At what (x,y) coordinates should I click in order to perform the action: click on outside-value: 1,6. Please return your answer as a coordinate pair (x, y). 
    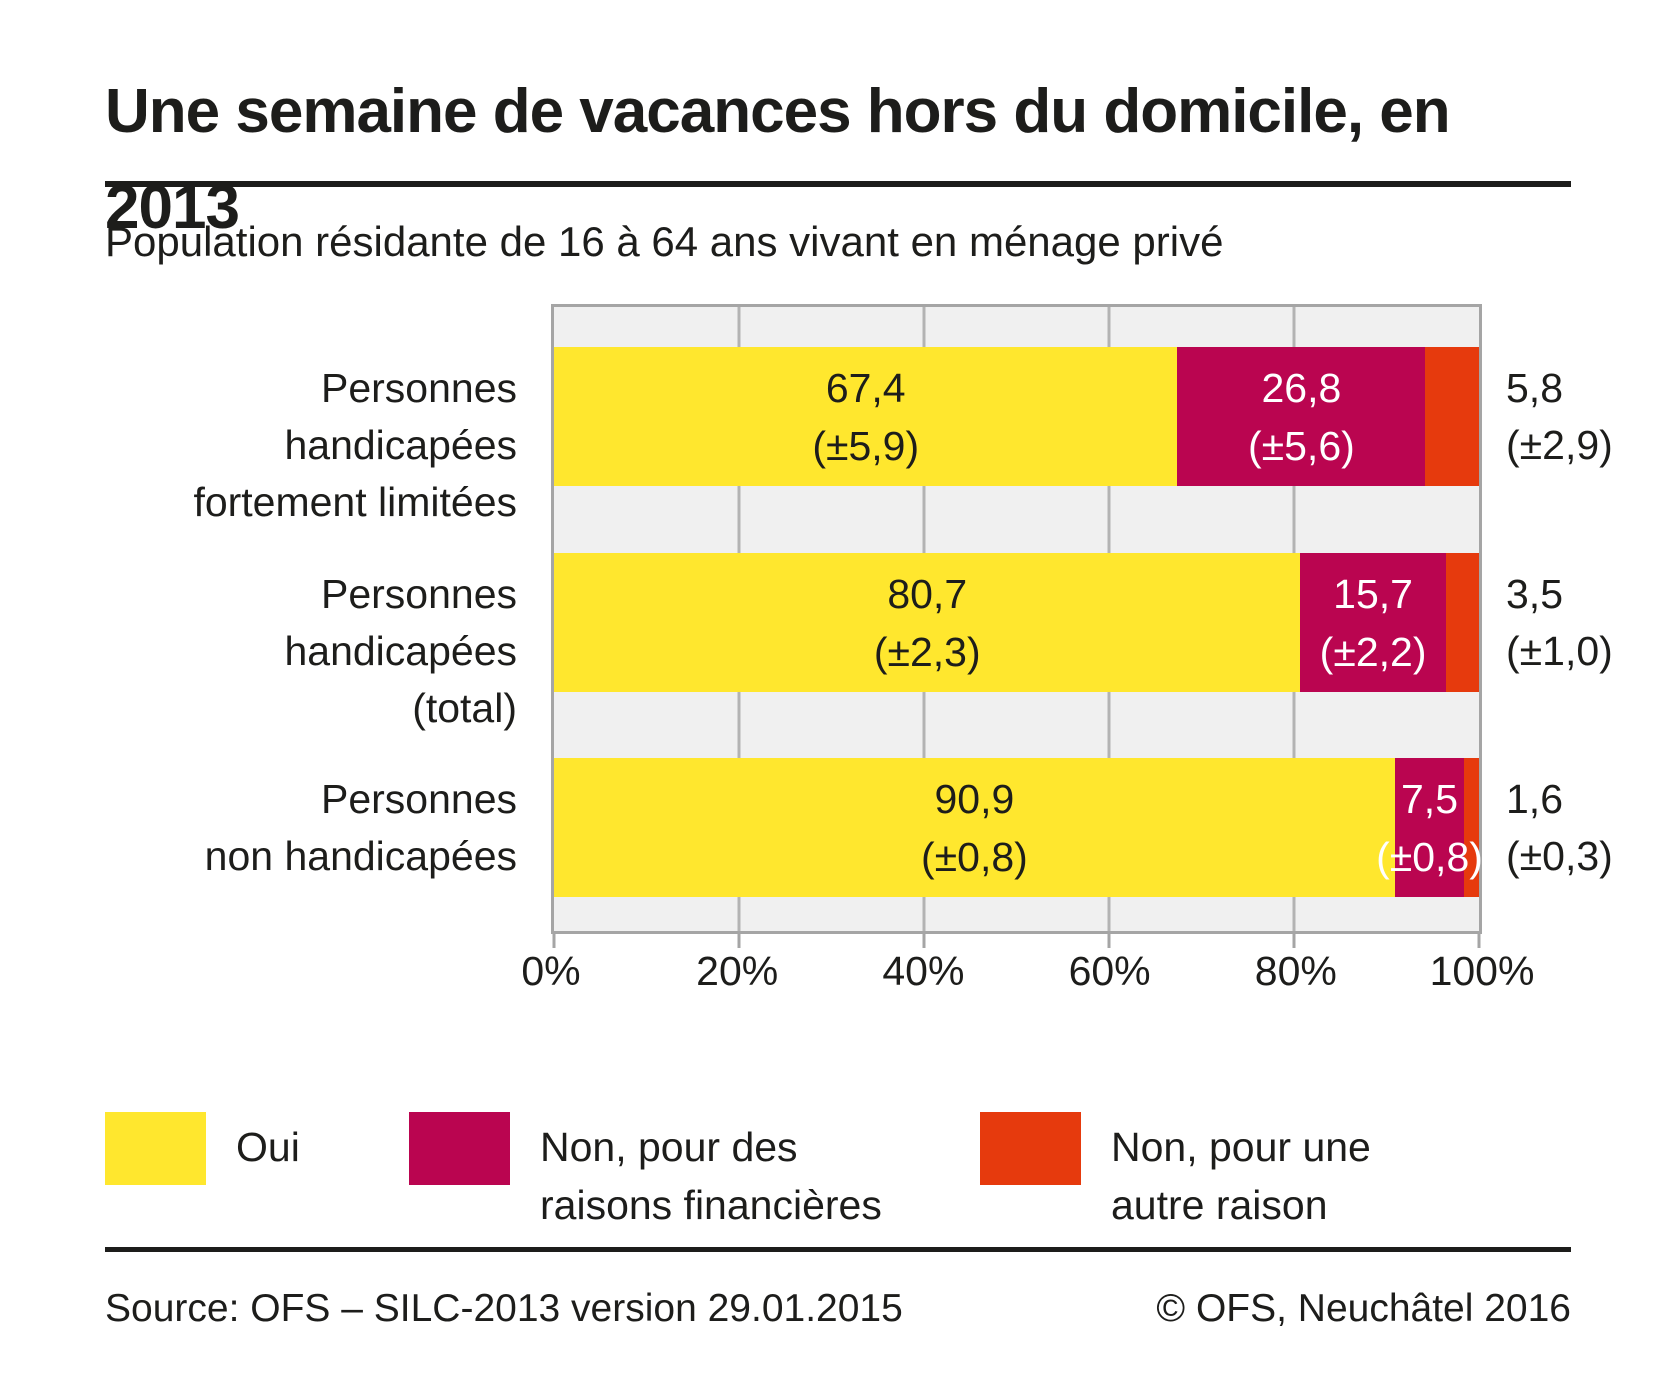
    Looking at the image, I should click on (1534, 799).